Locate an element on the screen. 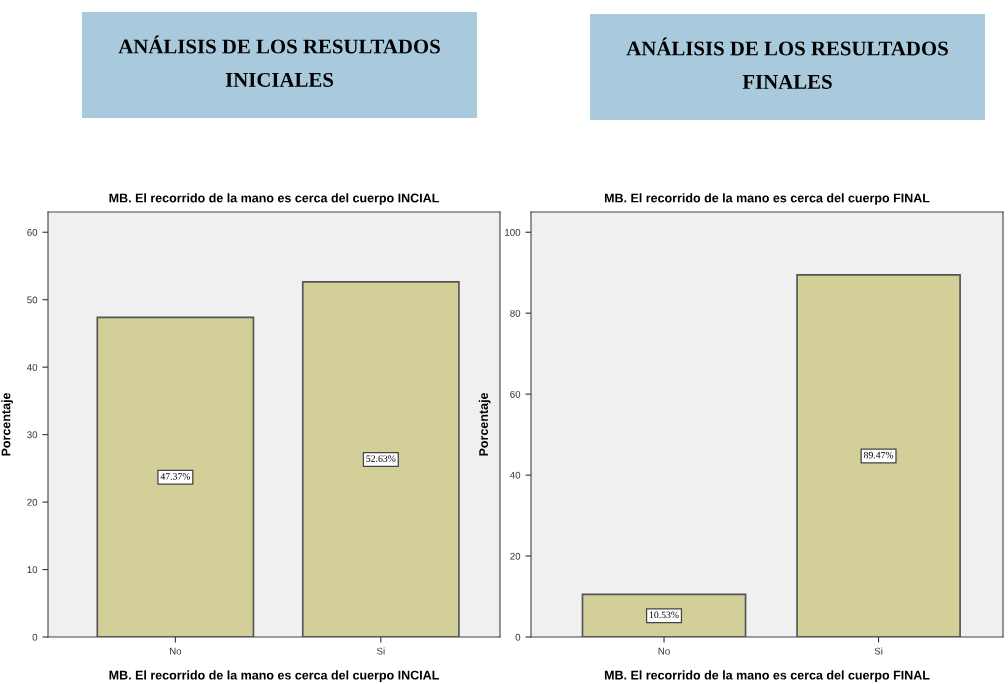 The width and height of the screenshot is (1008, 684). data-label: 47.37% is located at coordinates (175, 476).